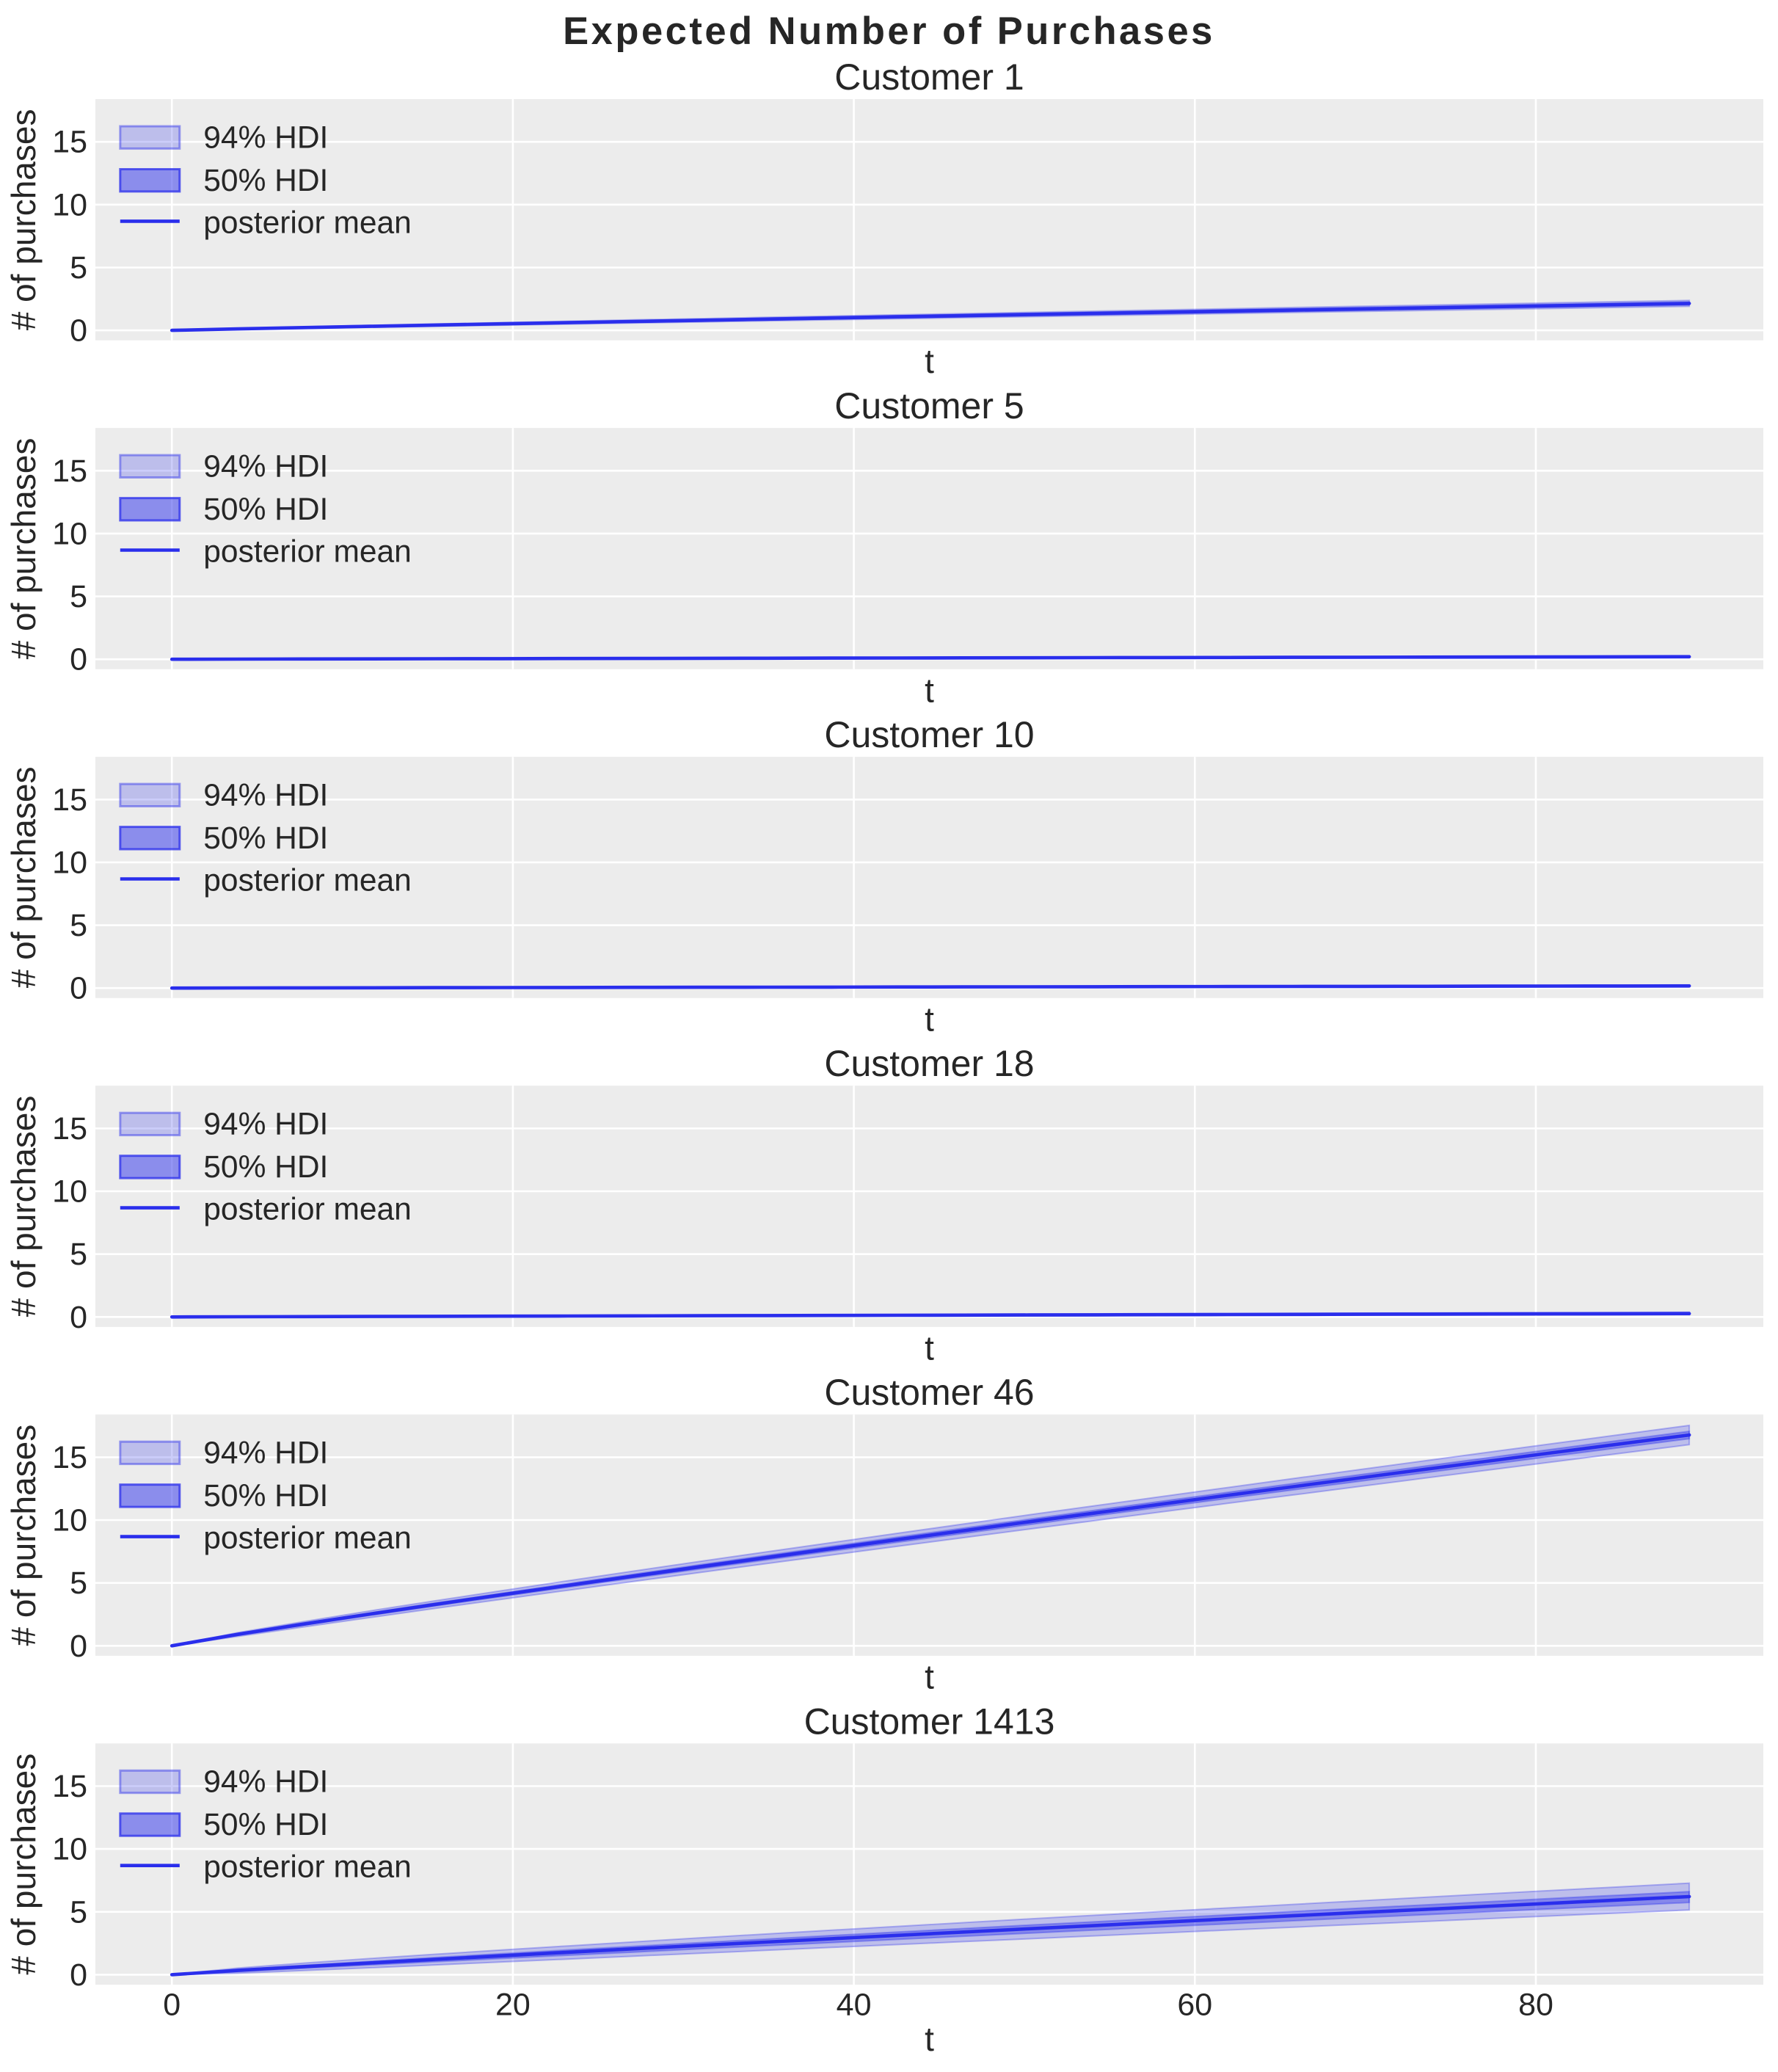 The width and height of the screenshot is (1778, 2072). What do you see at coordinates (929, 78) in the screenshot?
I see `svg-text: Customer 1` at bounding box center [929, 78].